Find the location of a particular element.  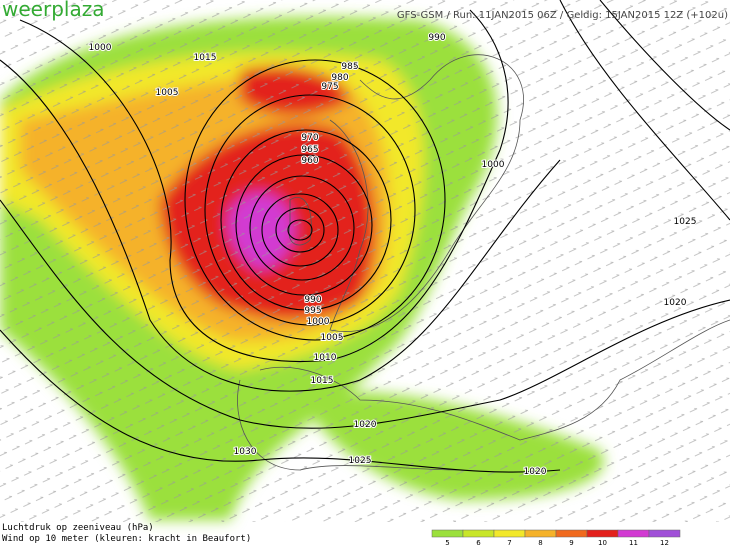

beaufort-legend: 5 6 7 8 9 10 11 12 is located at coordinates (556, 538).